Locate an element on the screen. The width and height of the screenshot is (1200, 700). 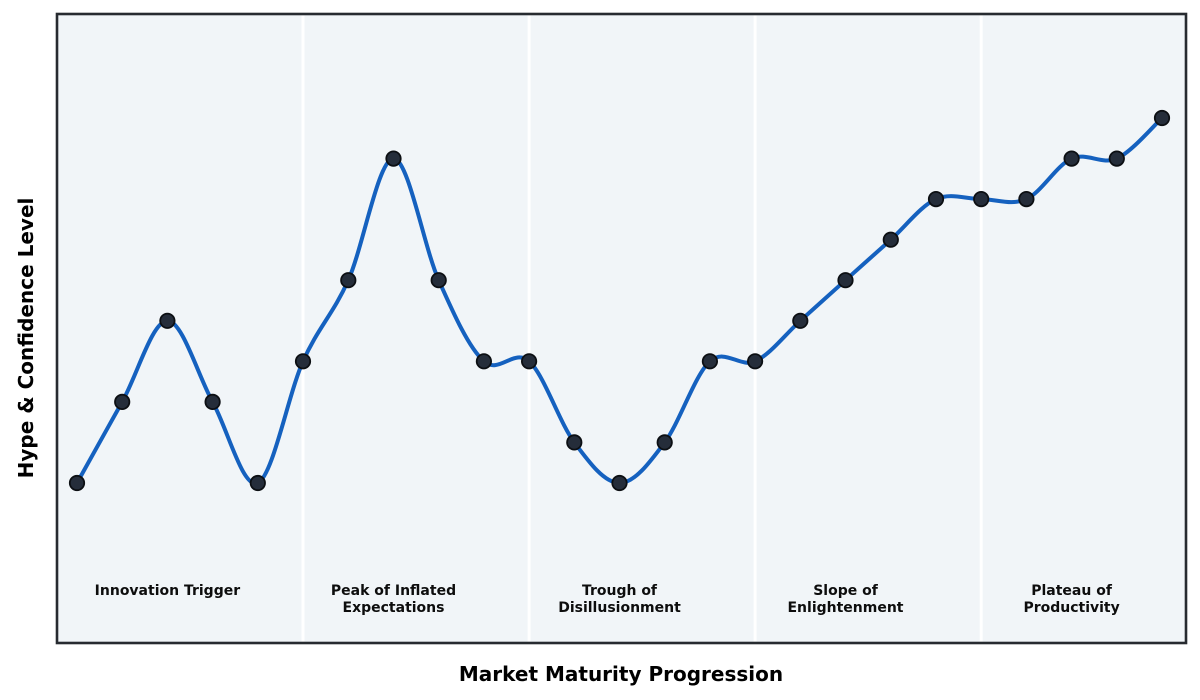
x-axis-label: Market Maturity Progression is located at coordinates (621, 674).